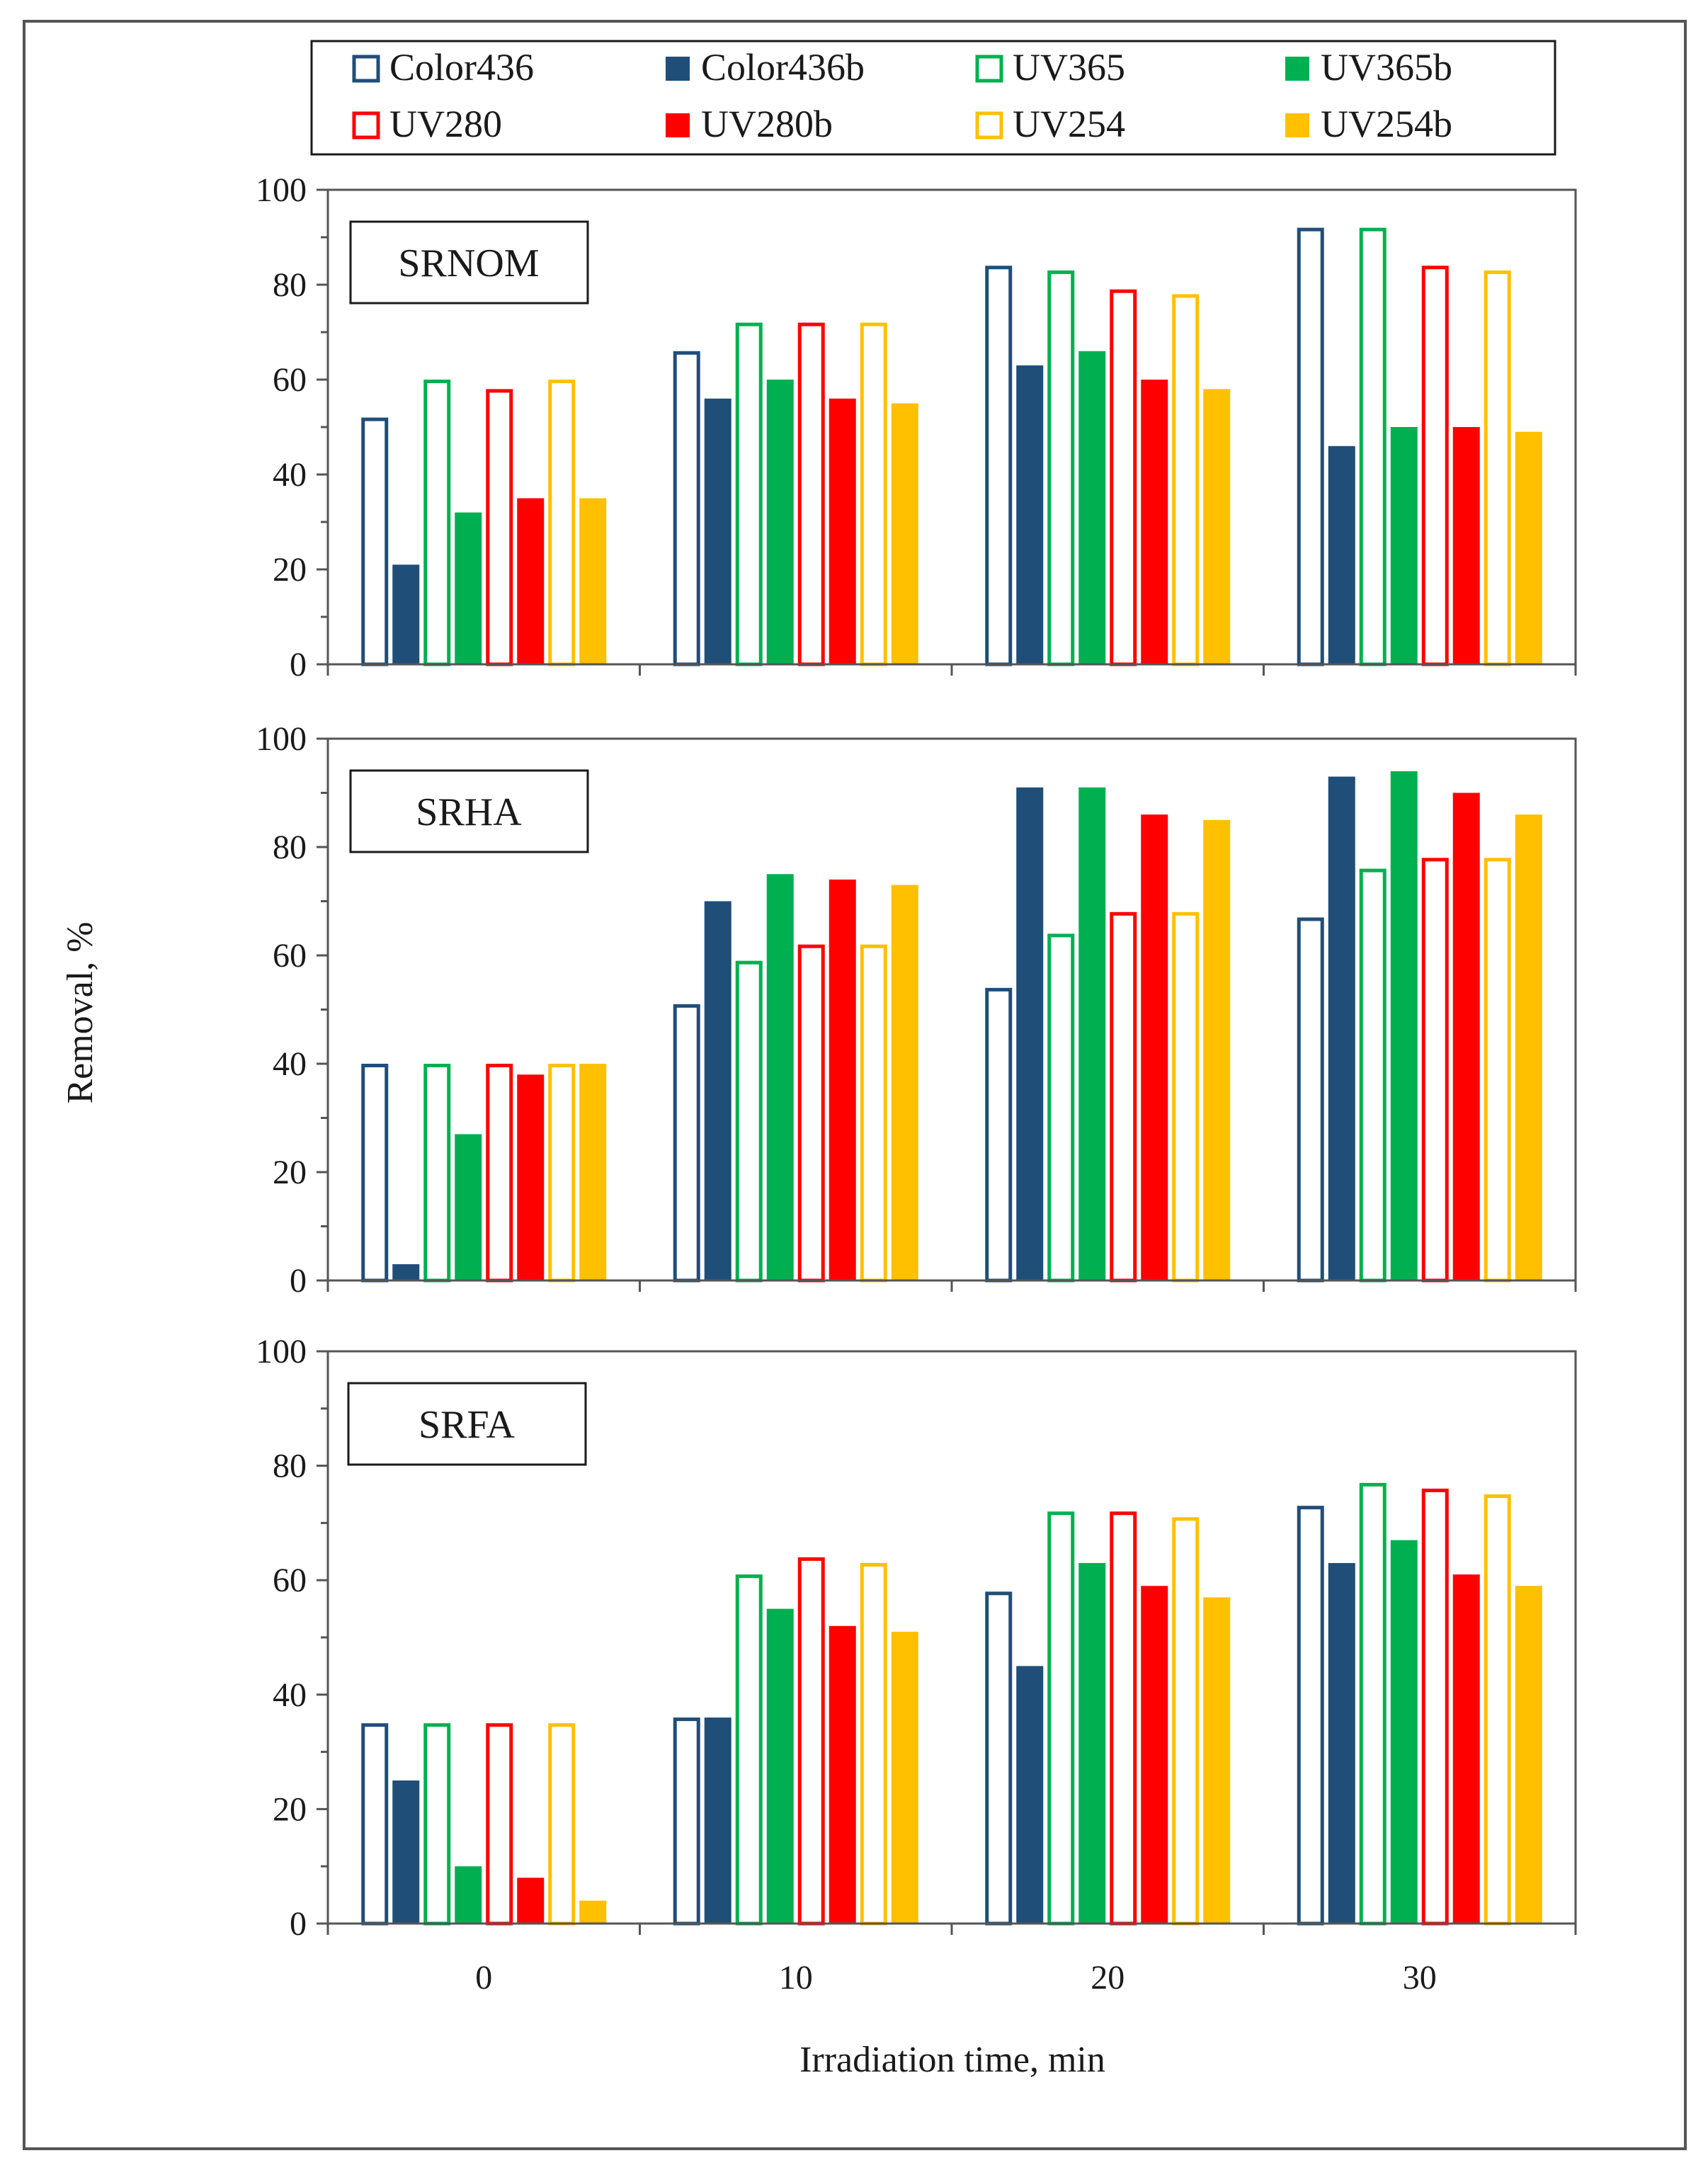 Image resolution: width=1708 pixels, height=2170 pixels. What do you see at coordinates (375, 541) in the screenshot?
I see `bar-srnom-color436-t0` at bounding box center [375, 541].